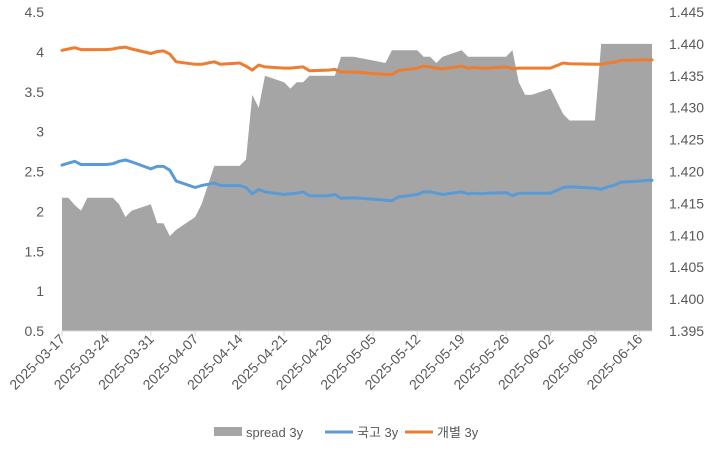 Image resolution: width=712 pixels, height=456 pixels. What do you see at coordinates (35, 251) in the screenshot?
I see `left-axis-tick-label: 1.5` at bounding box center [35, 251].